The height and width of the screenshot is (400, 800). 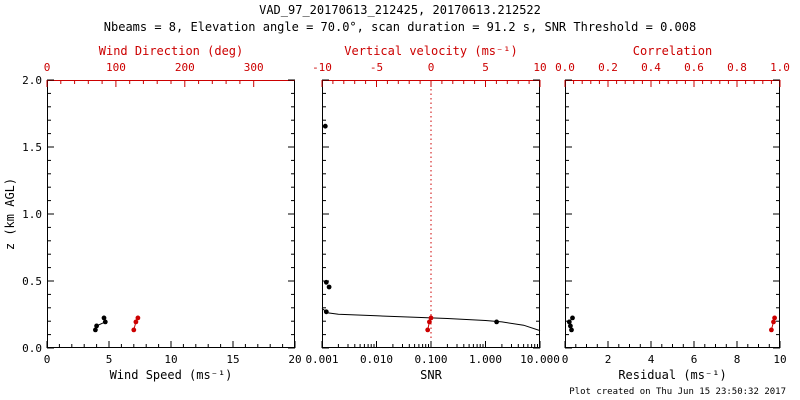 I want to click on top-tick-label: 100, so click(x=116, y=67).